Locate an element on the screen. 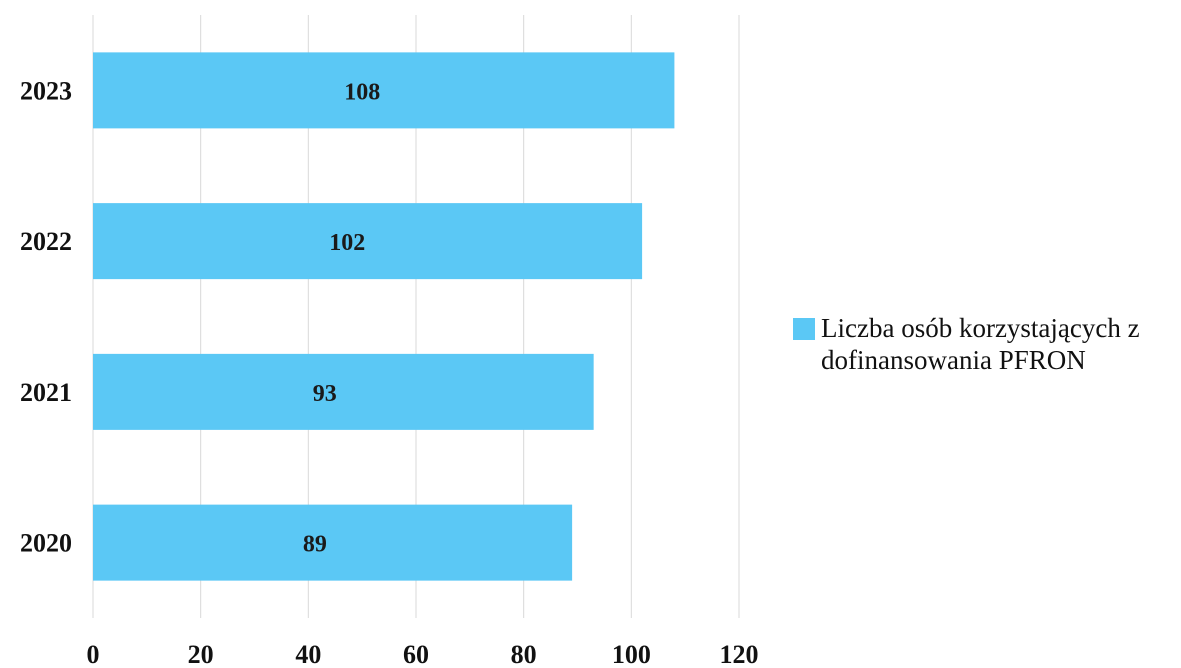 This screenshot has height=668, width=1181. y-tick-label: 2022 is located at coordinates (46, 241).